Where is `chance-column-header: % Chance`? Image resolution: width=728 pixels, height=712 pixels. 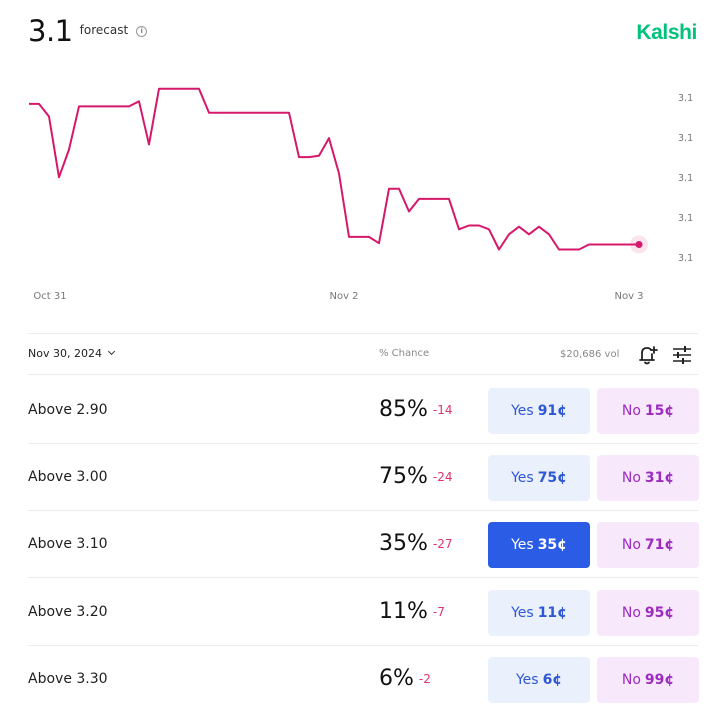
chance-column-header: % Chance is located at coordinates (404, 353).